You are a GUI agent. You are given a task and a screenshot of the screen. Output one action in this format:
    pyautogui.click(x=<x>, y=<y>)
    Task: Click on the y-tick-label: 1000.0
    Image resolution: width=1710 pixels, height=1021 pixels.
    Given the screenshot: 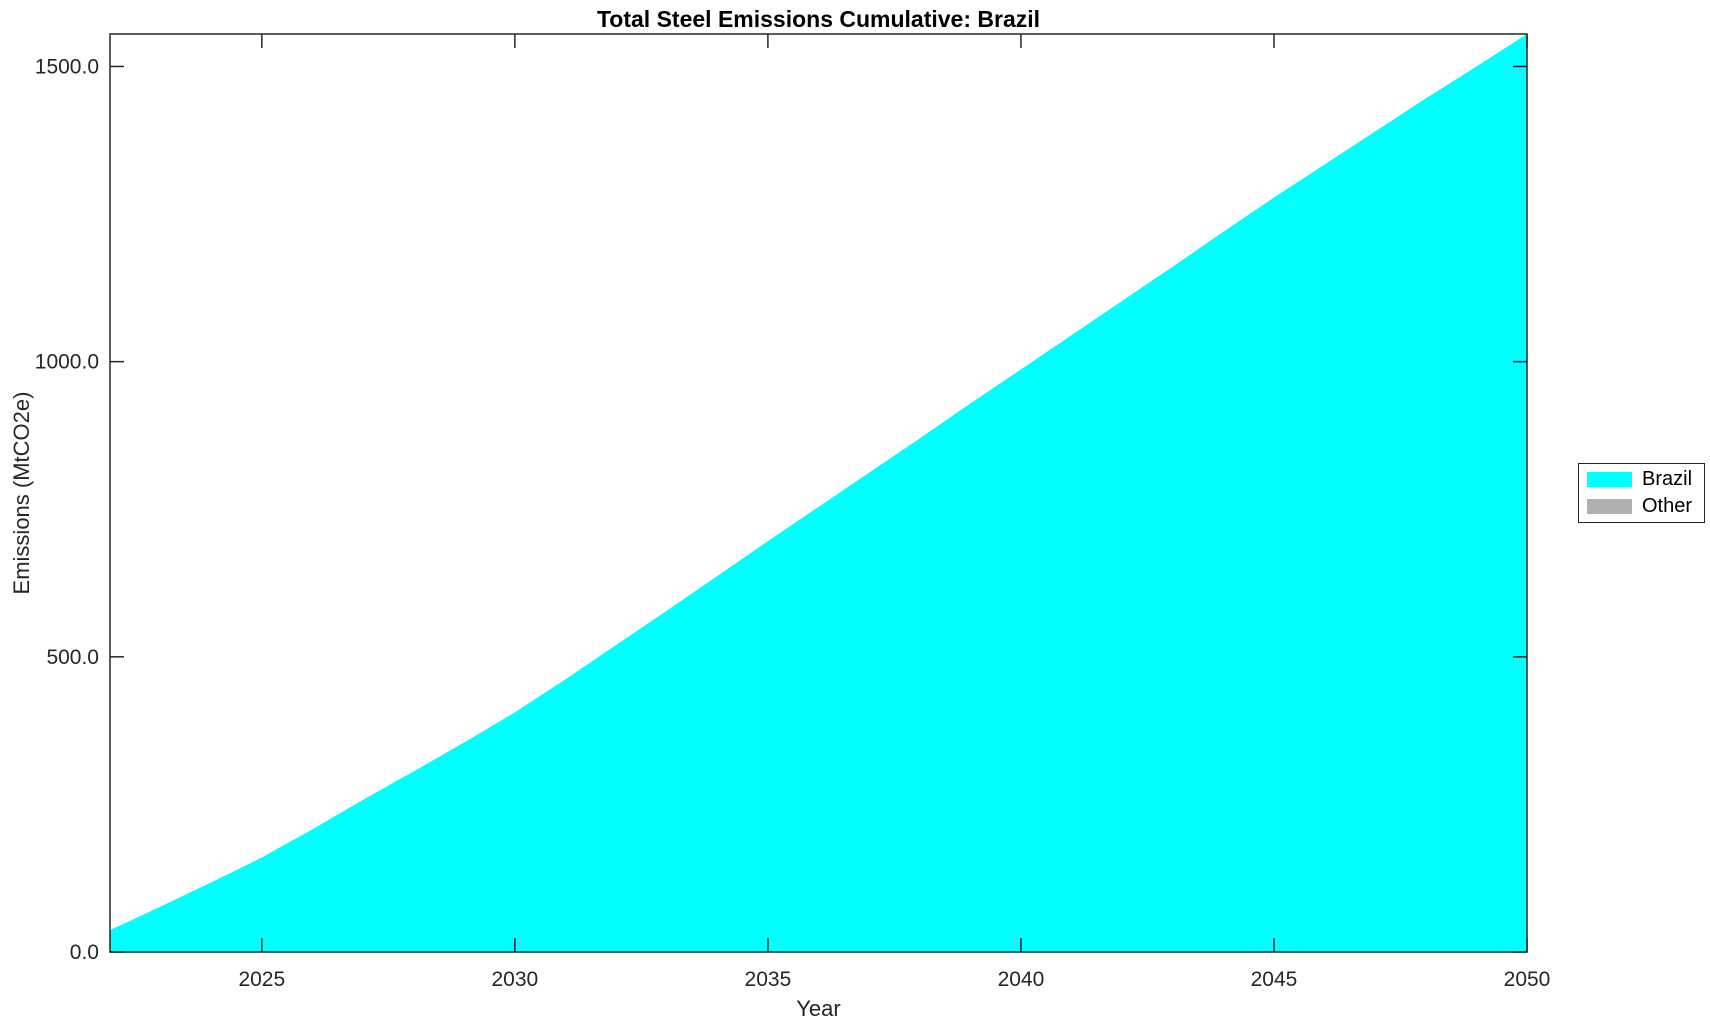 What is the action you would take?
    pyautogui.click(x=67, y=362)
    